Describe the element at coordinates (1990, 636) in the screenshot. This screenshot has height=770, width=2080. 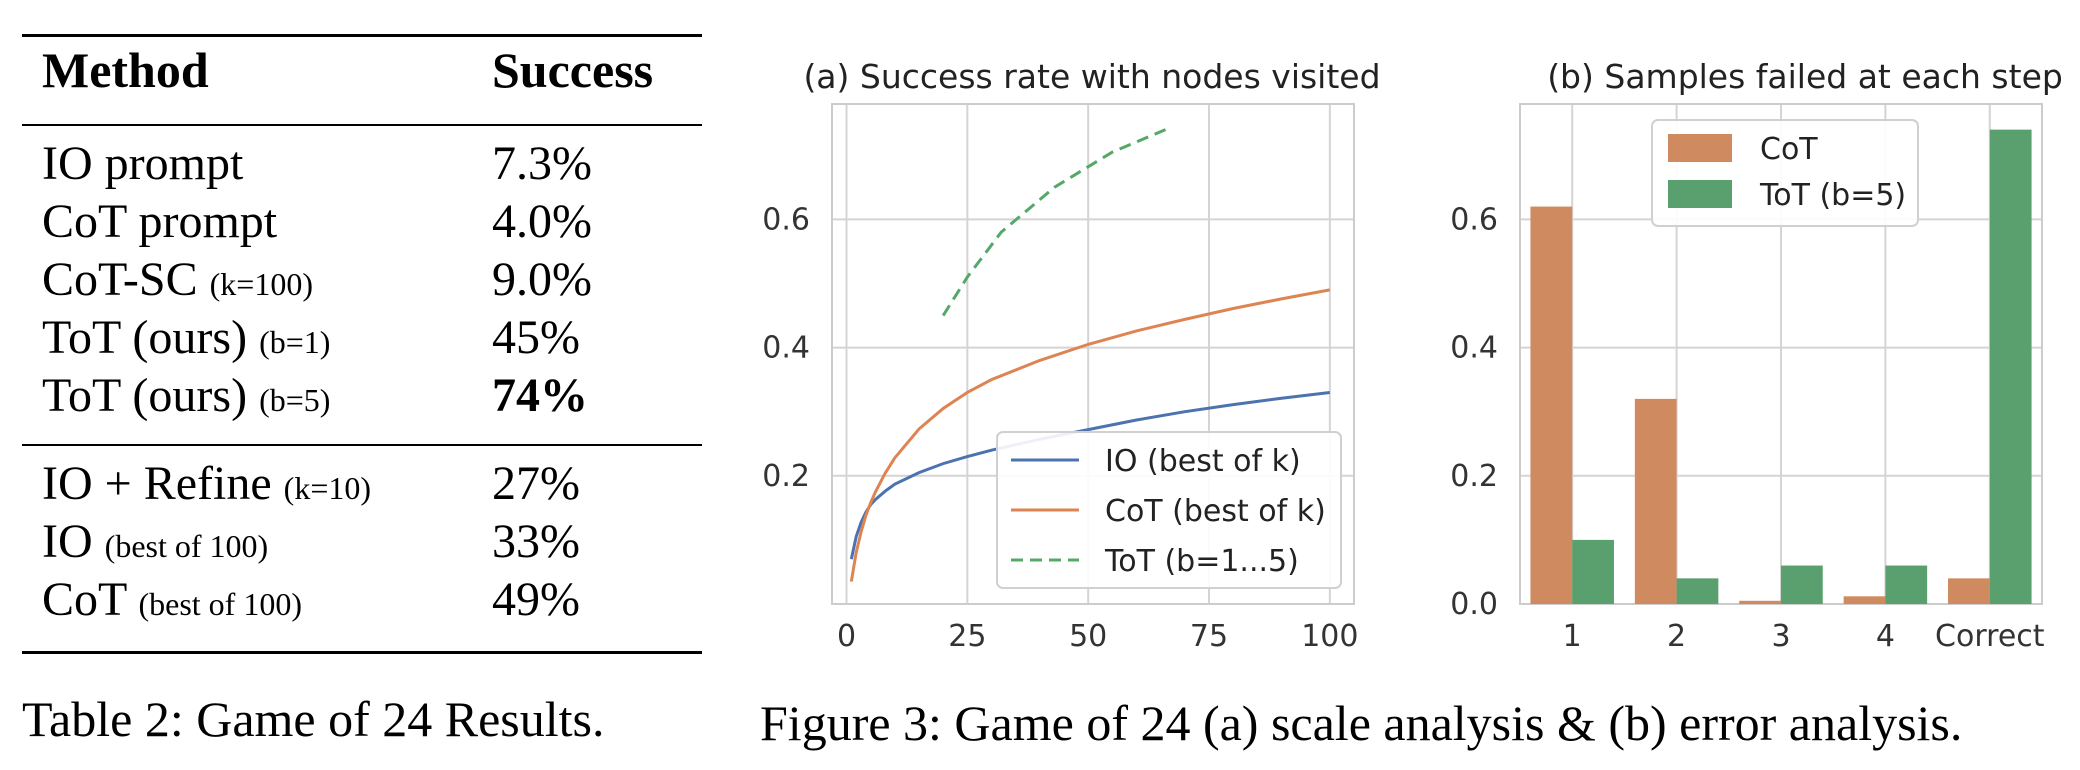
I see `x-tick-label: Correct` at that location.